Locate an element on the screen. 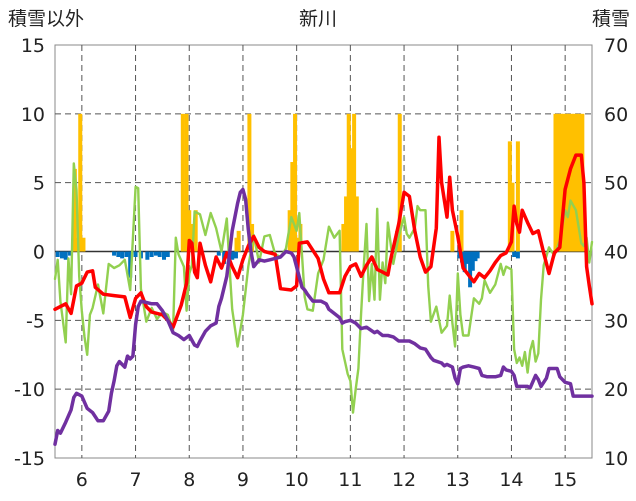  left-axis-label: 積雪以外 is located at coordinates (46, 19).